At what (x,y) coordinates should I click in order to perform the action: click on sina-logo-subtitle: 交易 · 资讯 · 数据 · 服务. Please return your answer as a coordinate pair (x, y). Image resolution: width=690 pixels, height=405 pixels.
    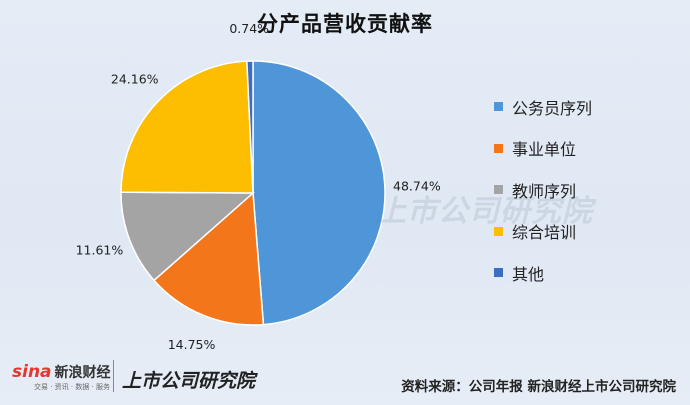
    Looking at the image, I should click on (72, 387).